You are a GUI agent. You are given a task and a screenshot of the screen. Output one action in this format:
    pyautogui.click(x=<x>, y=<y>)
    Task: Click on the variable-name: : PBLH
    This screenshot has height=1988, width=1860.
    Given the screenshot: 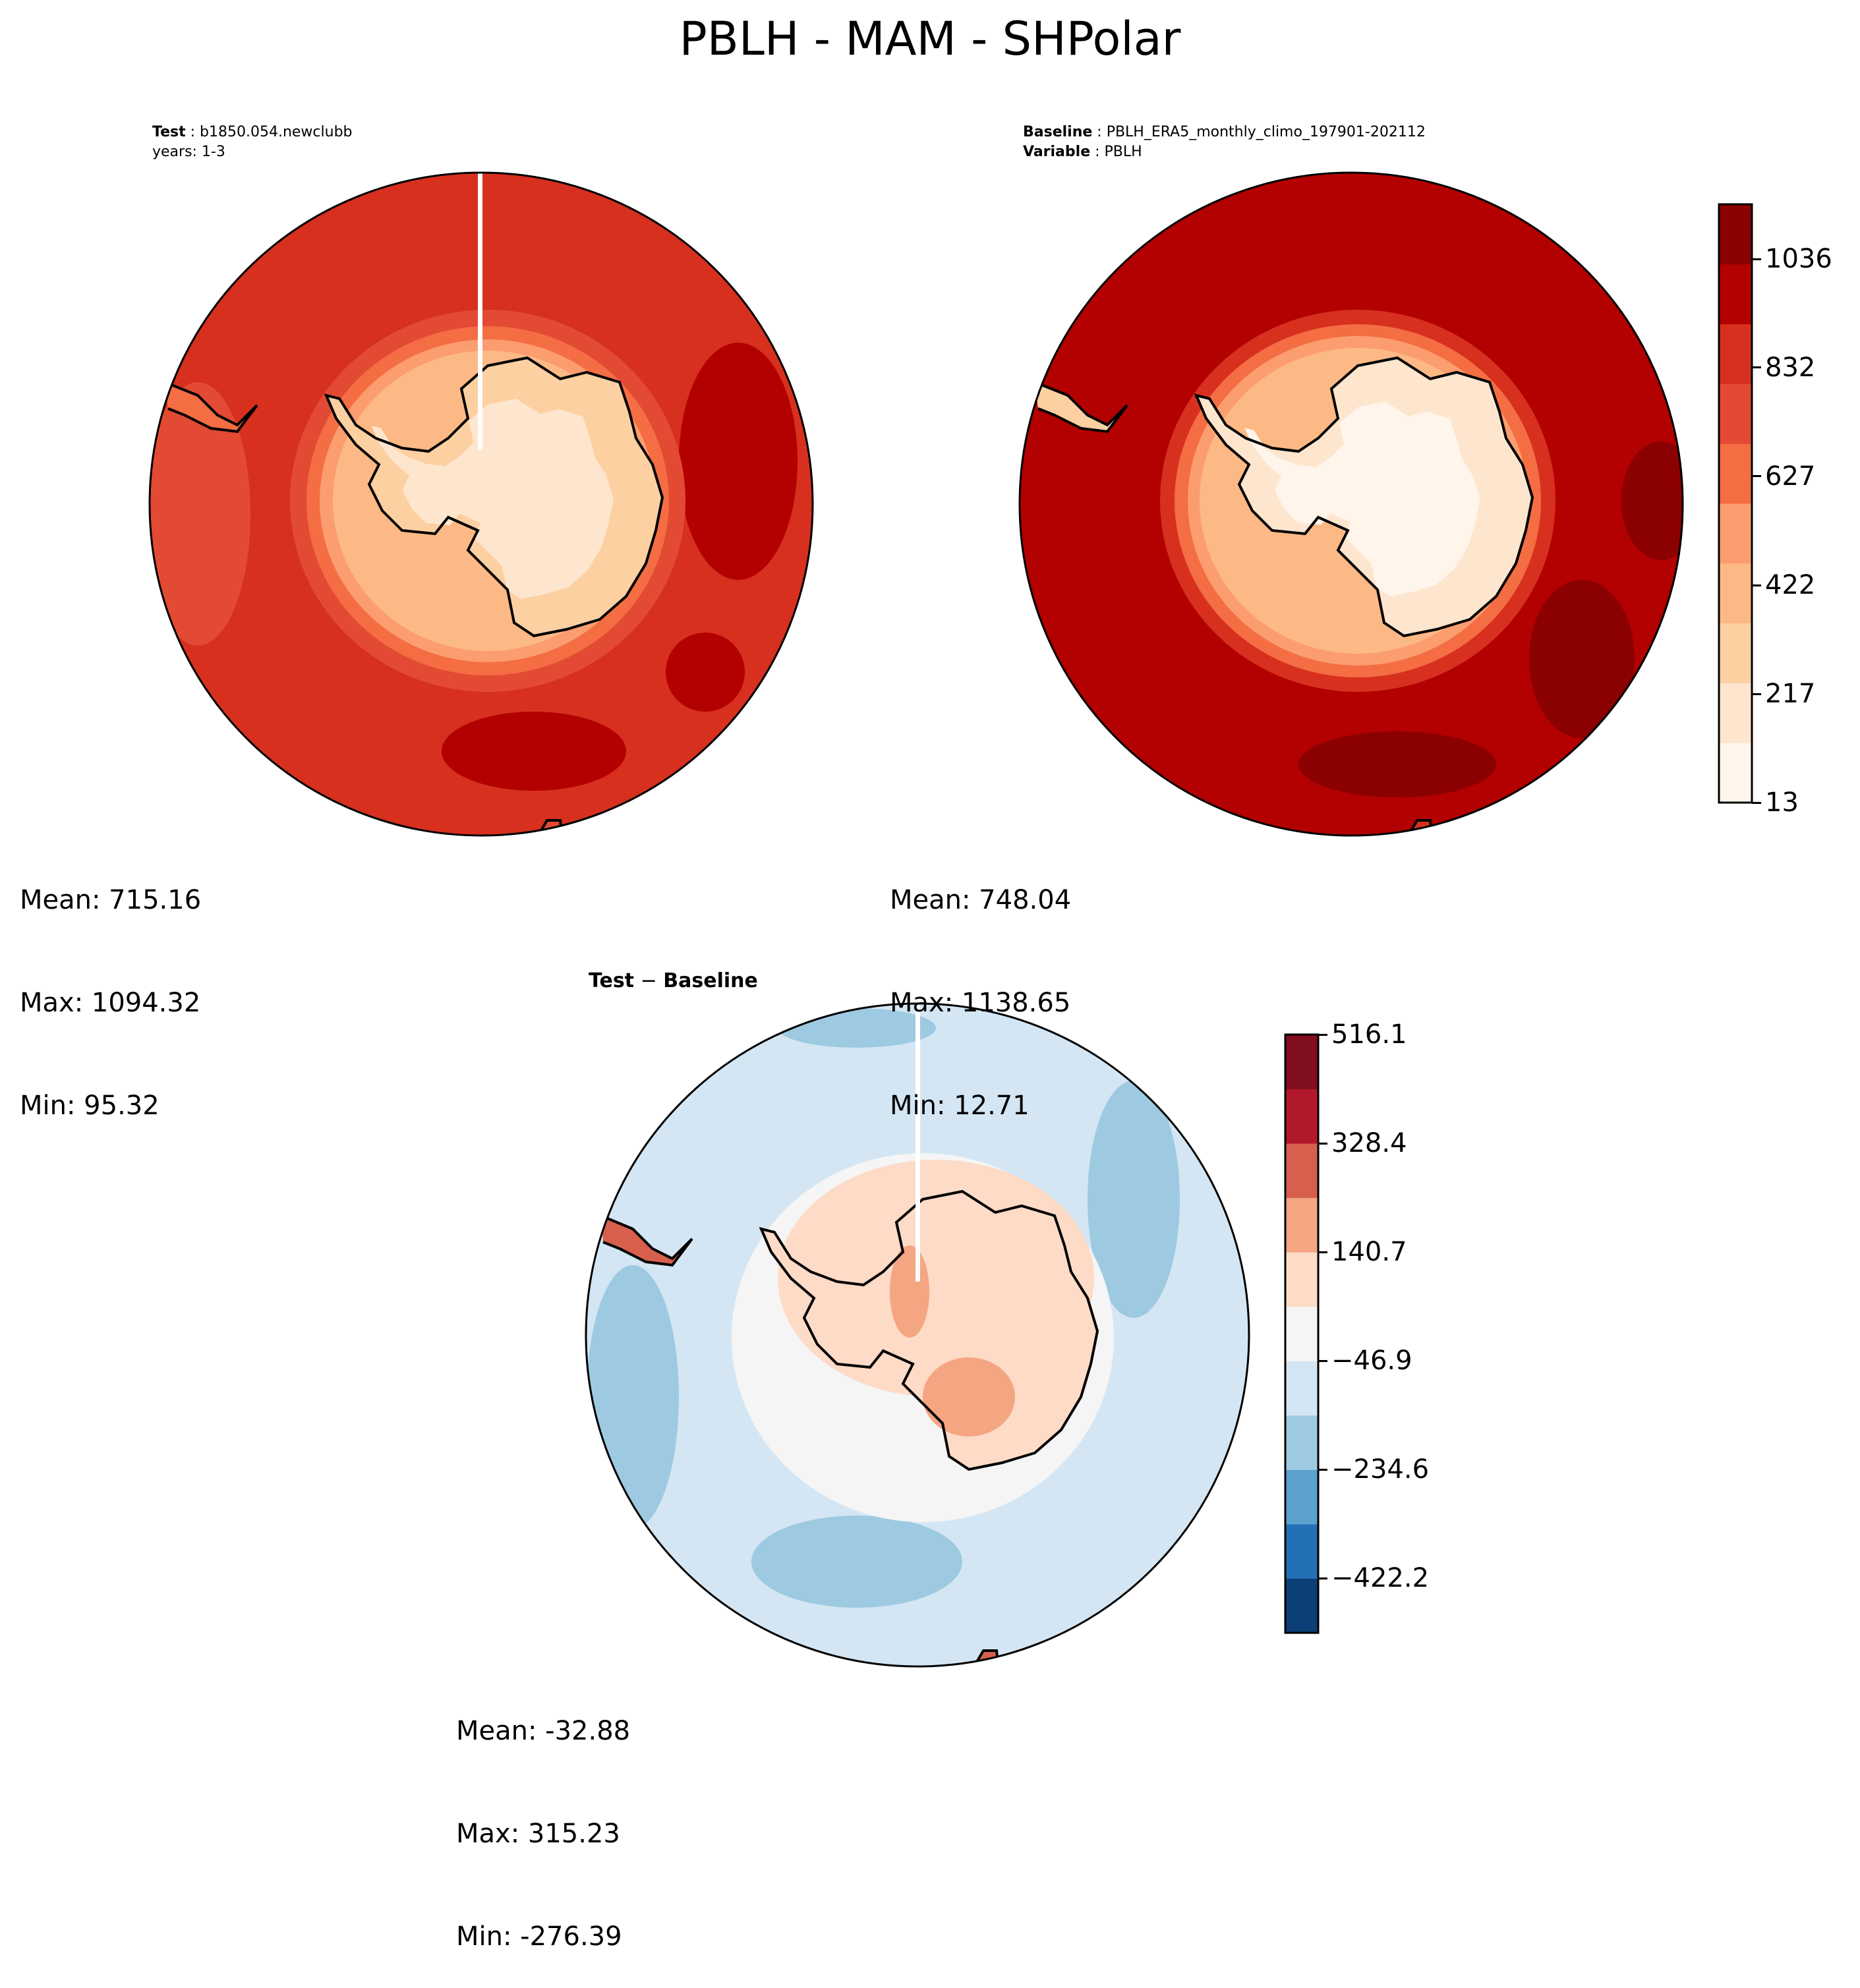 What is the action you would take?
    pyautogui.click(x=1116, y=152)
    